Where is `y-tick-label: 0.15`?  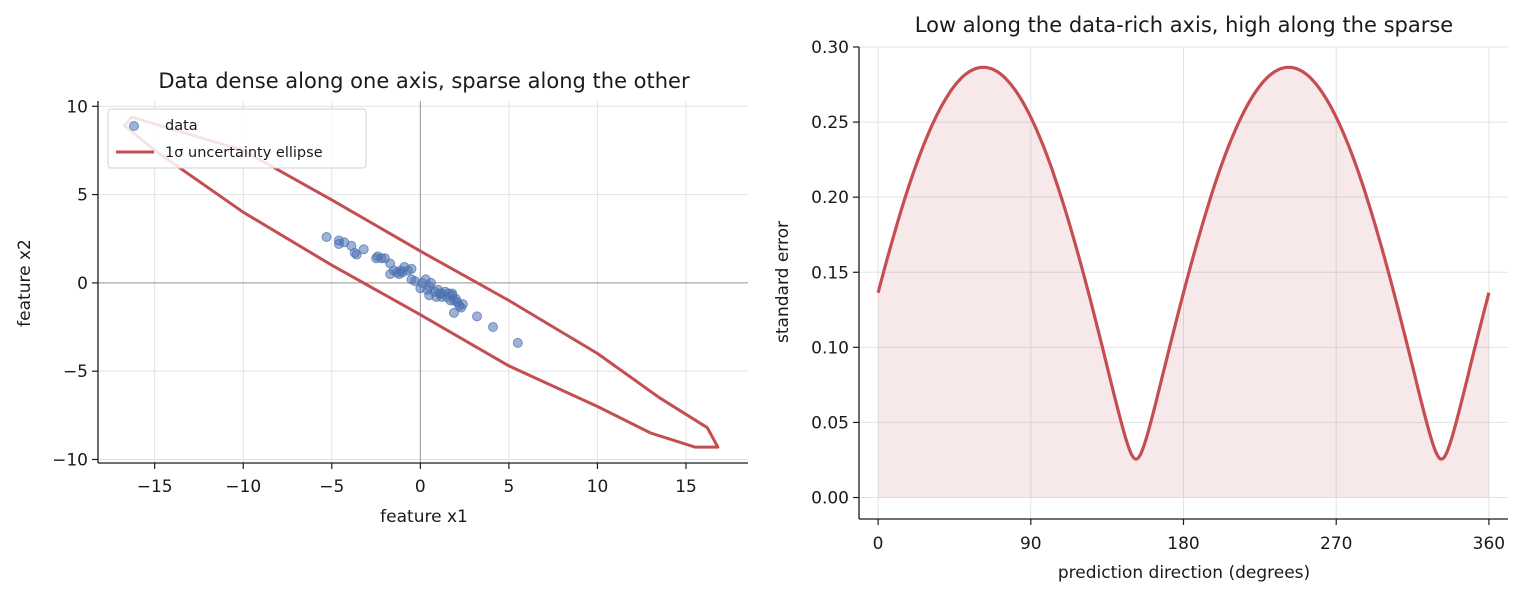 y-tick-label: 0.15 is located at coordinates (830, 273).